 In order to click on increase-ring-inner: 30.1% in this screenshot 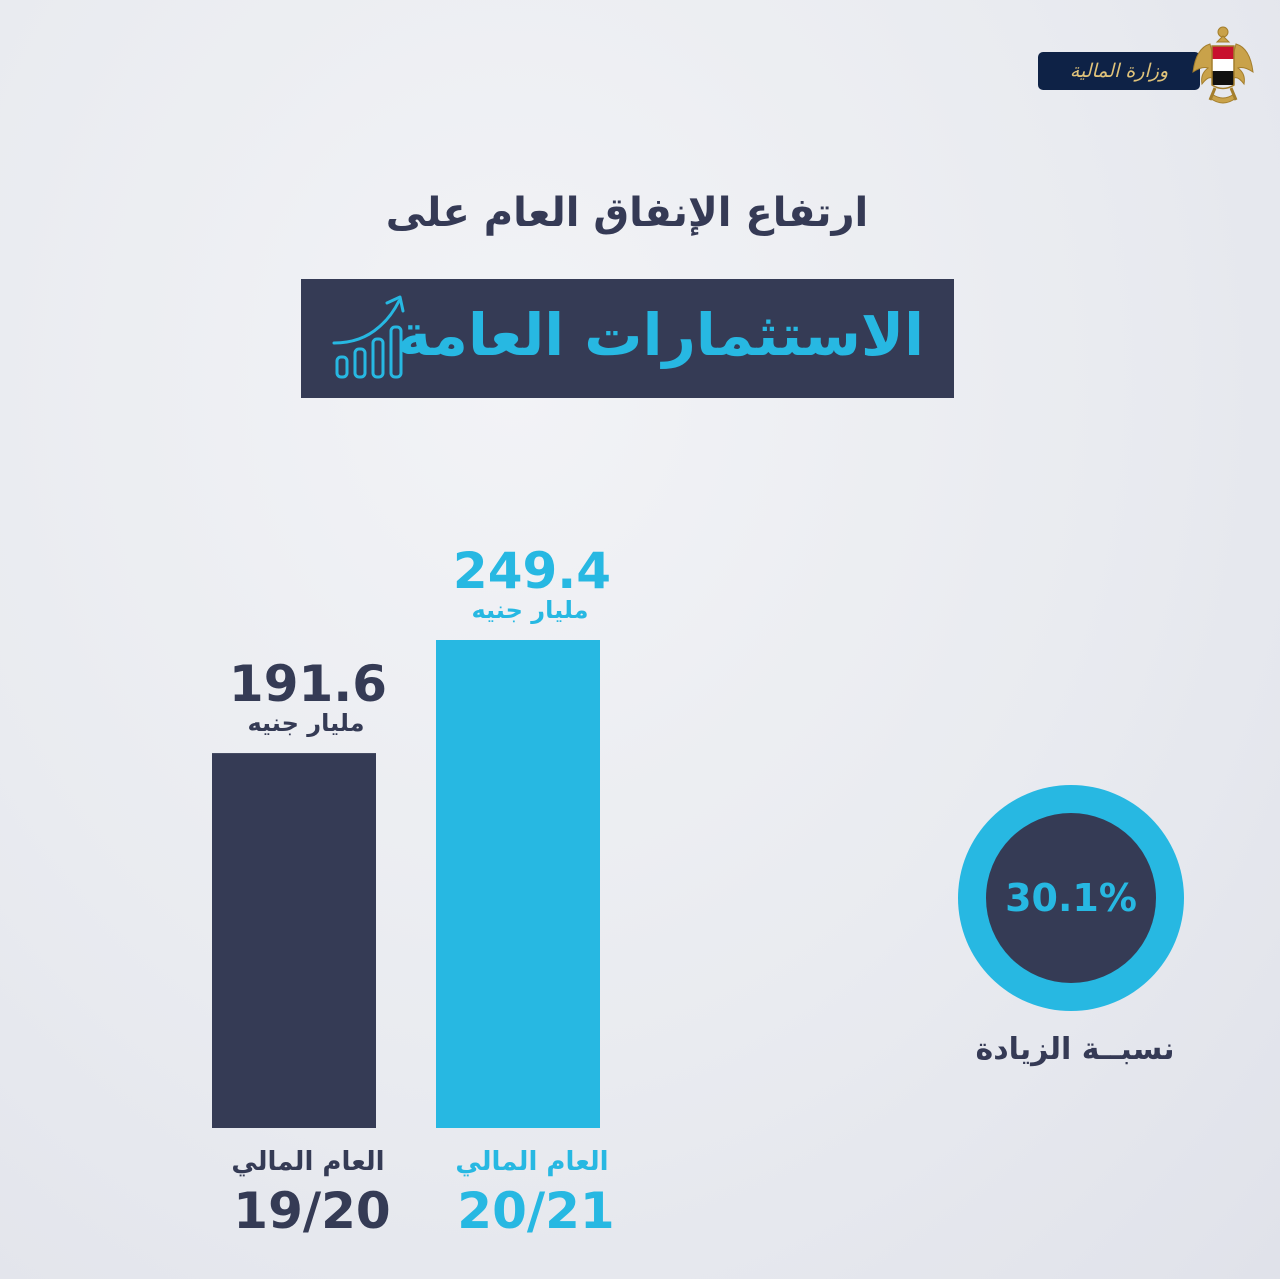, I will do `click(1071, 898)`.